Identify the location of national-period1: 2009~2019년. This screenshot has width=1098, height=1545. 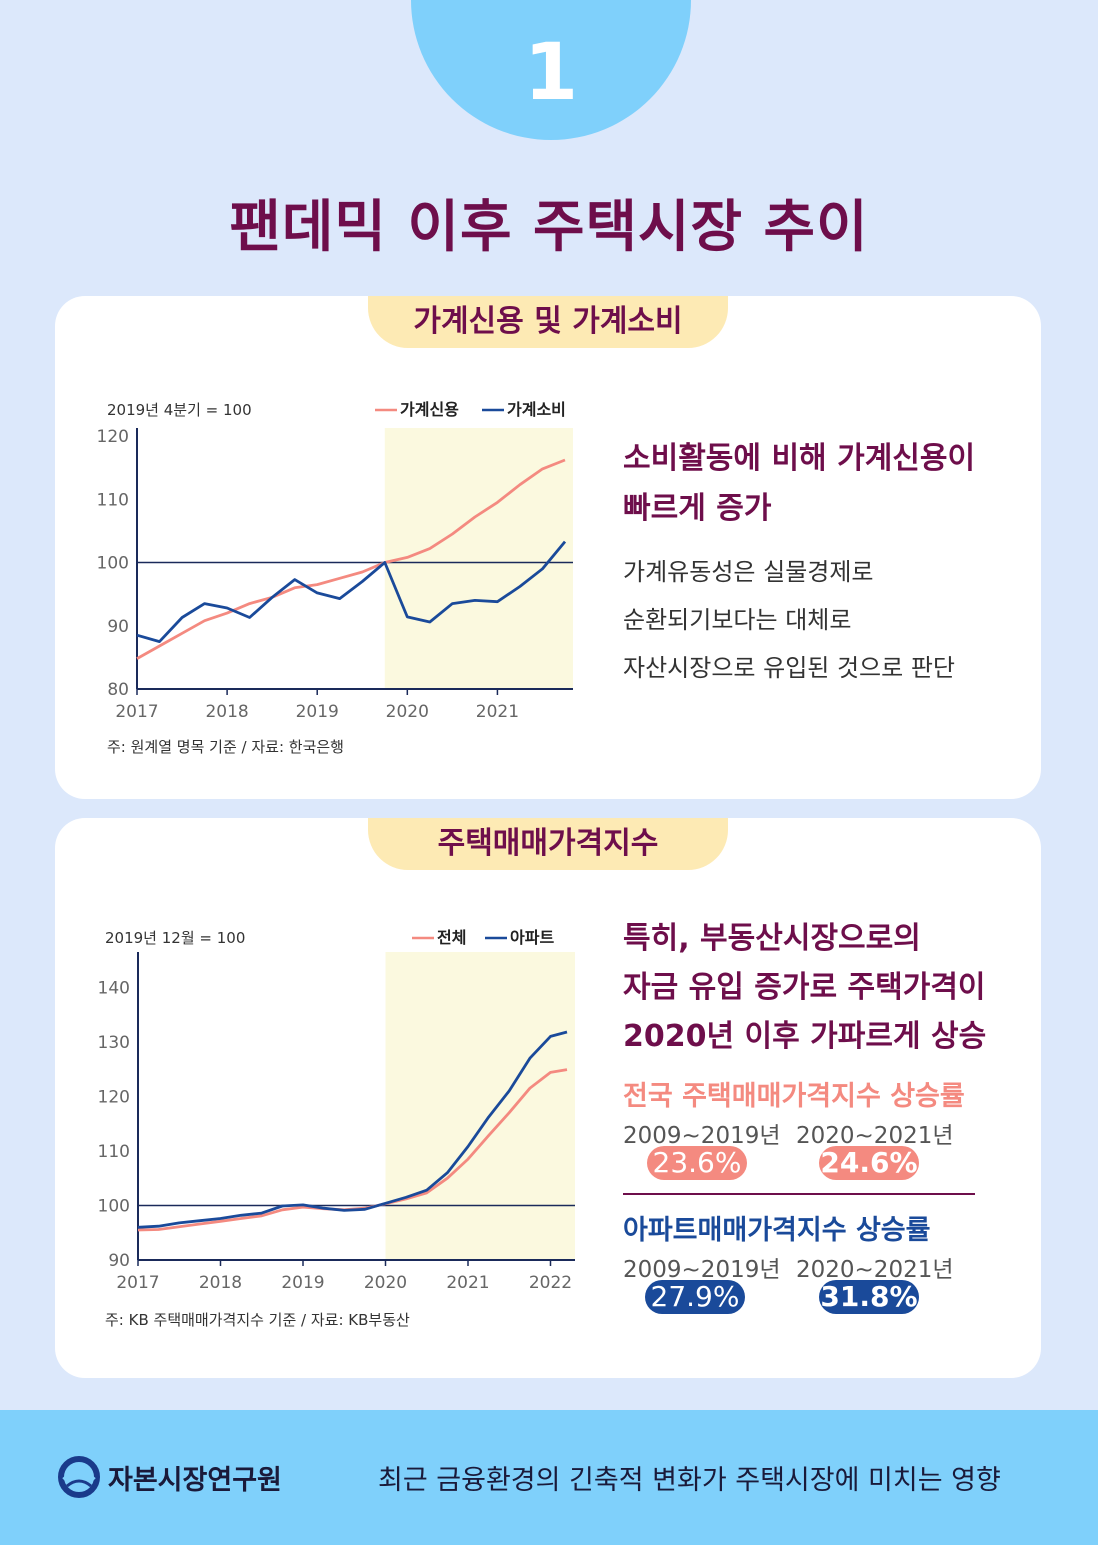
(702, 1136).